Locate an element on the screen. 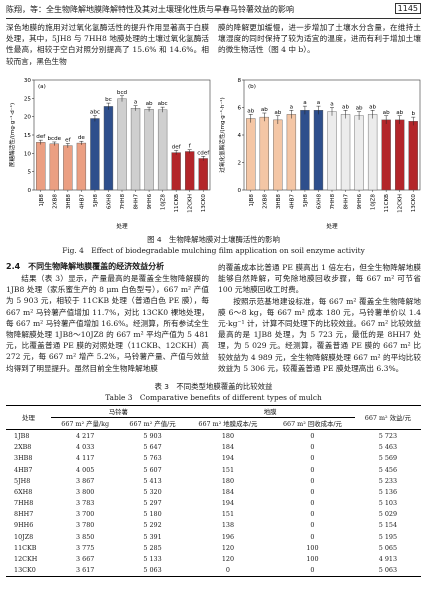 The height and width of the screenshot is (596, 427). x-tick-label: 3HB8 is located at coordinates (69, 202).